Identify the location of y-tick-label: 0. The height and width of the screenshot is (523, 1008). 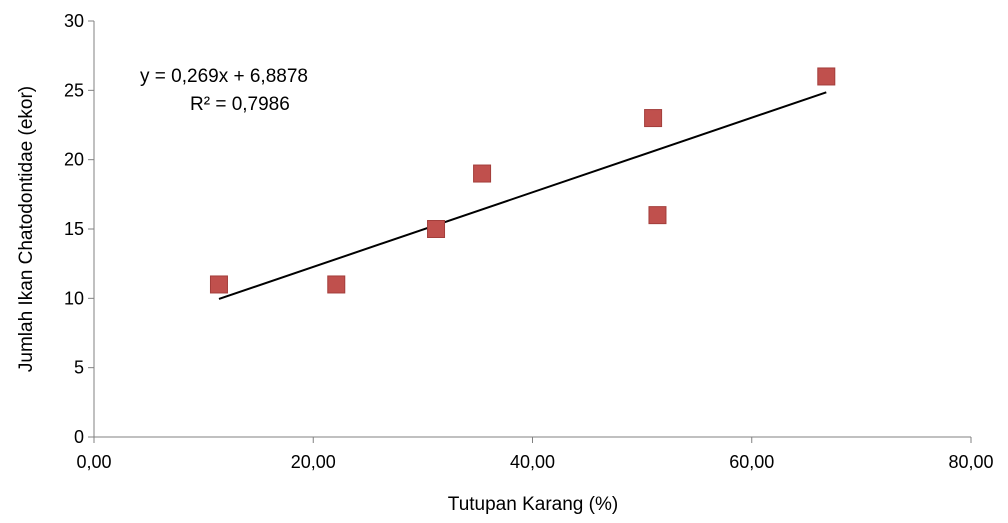
(79, 437).